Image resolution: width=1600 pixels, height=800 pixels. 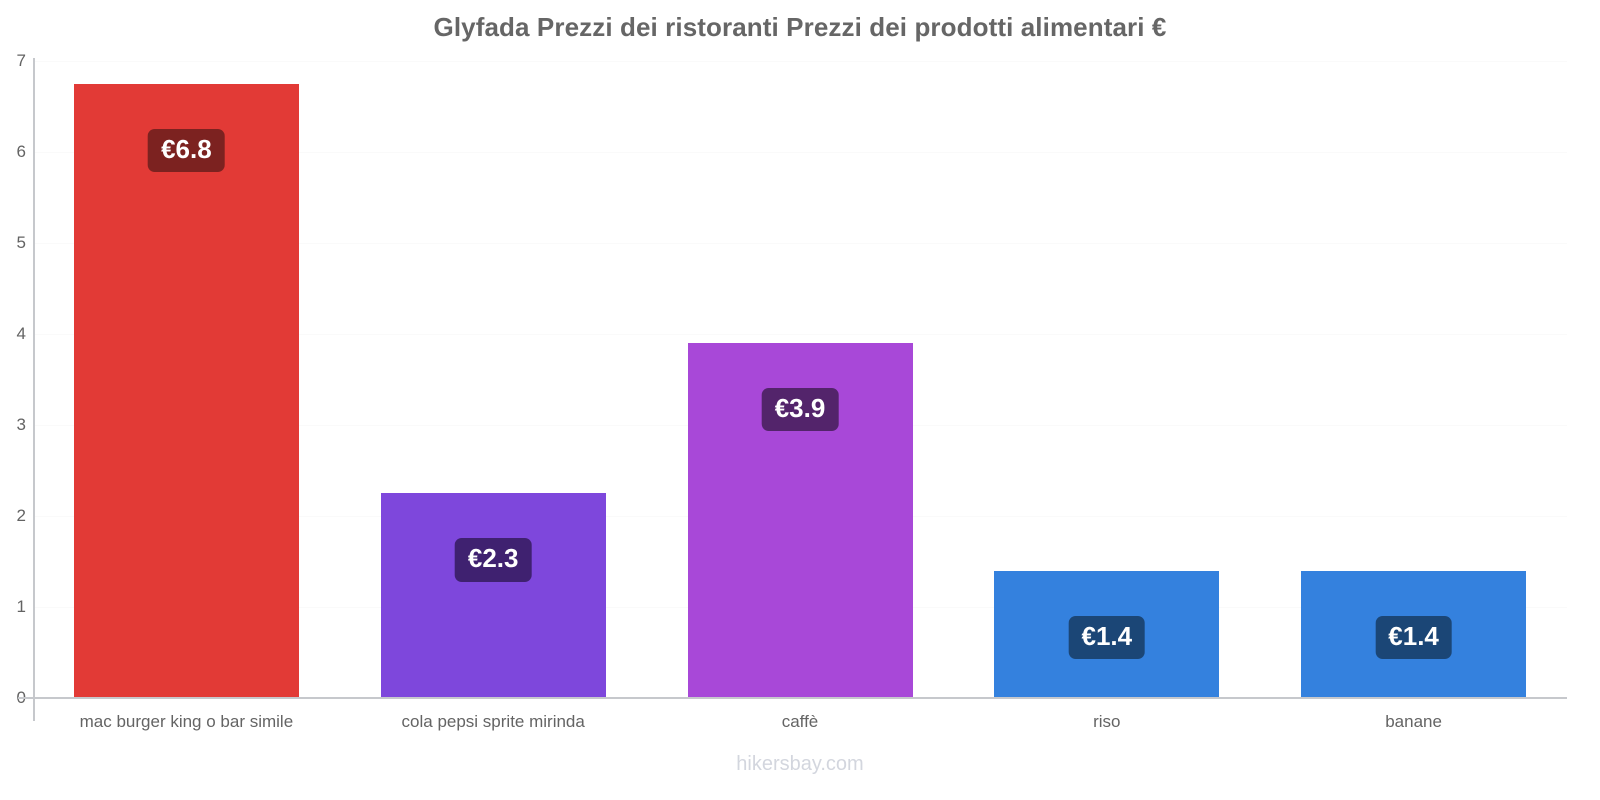 I want to click on y-axis-tick-label: 2, so click(x=21, y=515).